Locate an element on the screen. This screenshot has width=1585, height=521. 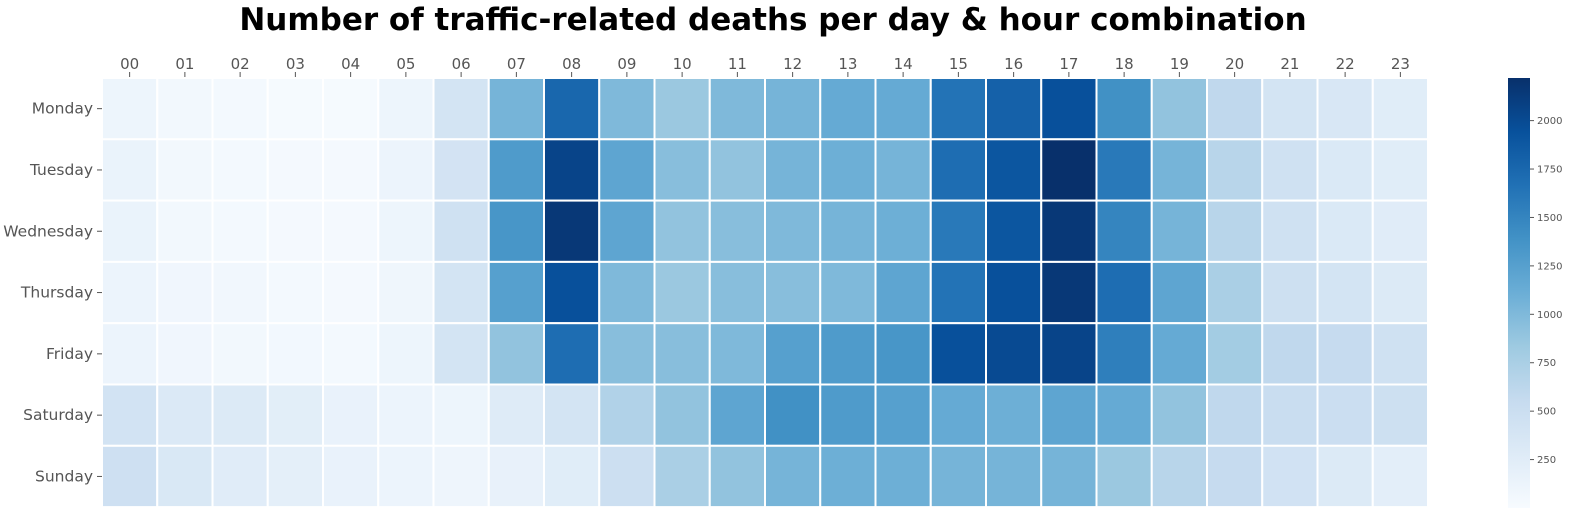
x-tick-label-06: 06 is located at coordinates (461, 64).